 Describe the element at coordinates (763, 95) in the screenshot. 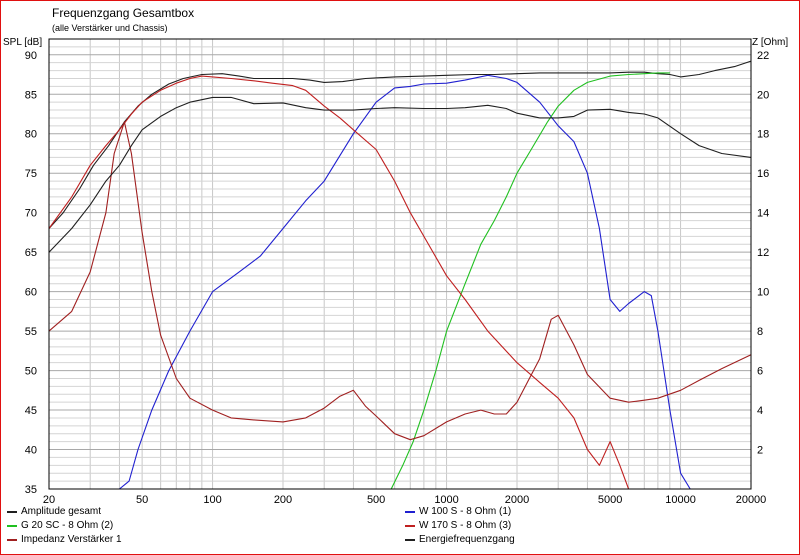

I see `y-tick-label-right: 20` at that location.